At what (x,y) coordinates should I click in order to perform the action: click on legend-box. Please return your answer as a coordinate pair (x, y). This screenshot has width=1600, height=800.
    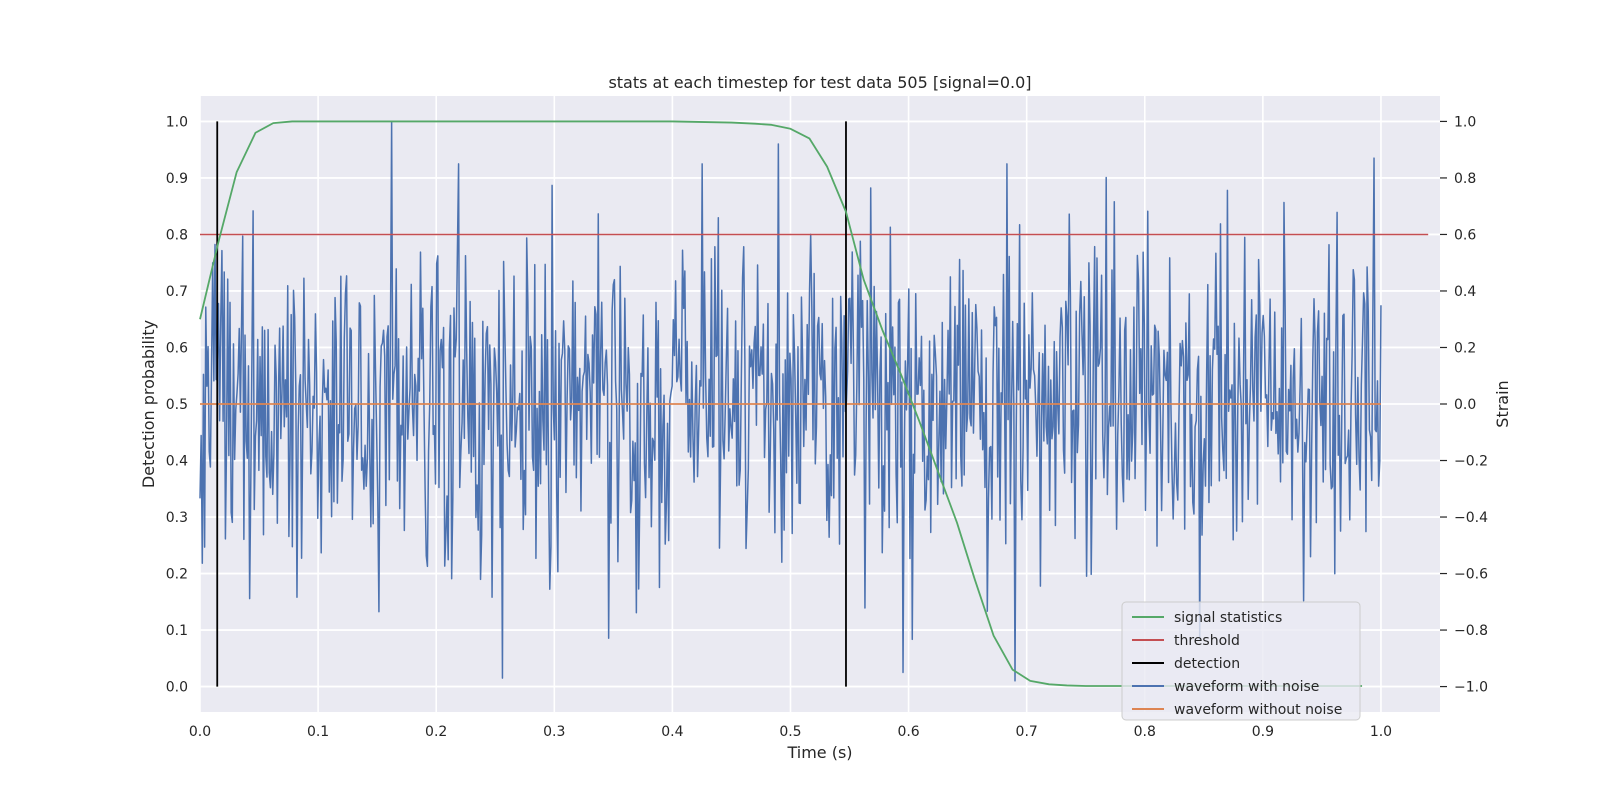
    Looking at the image, I should click on (1241, 661).